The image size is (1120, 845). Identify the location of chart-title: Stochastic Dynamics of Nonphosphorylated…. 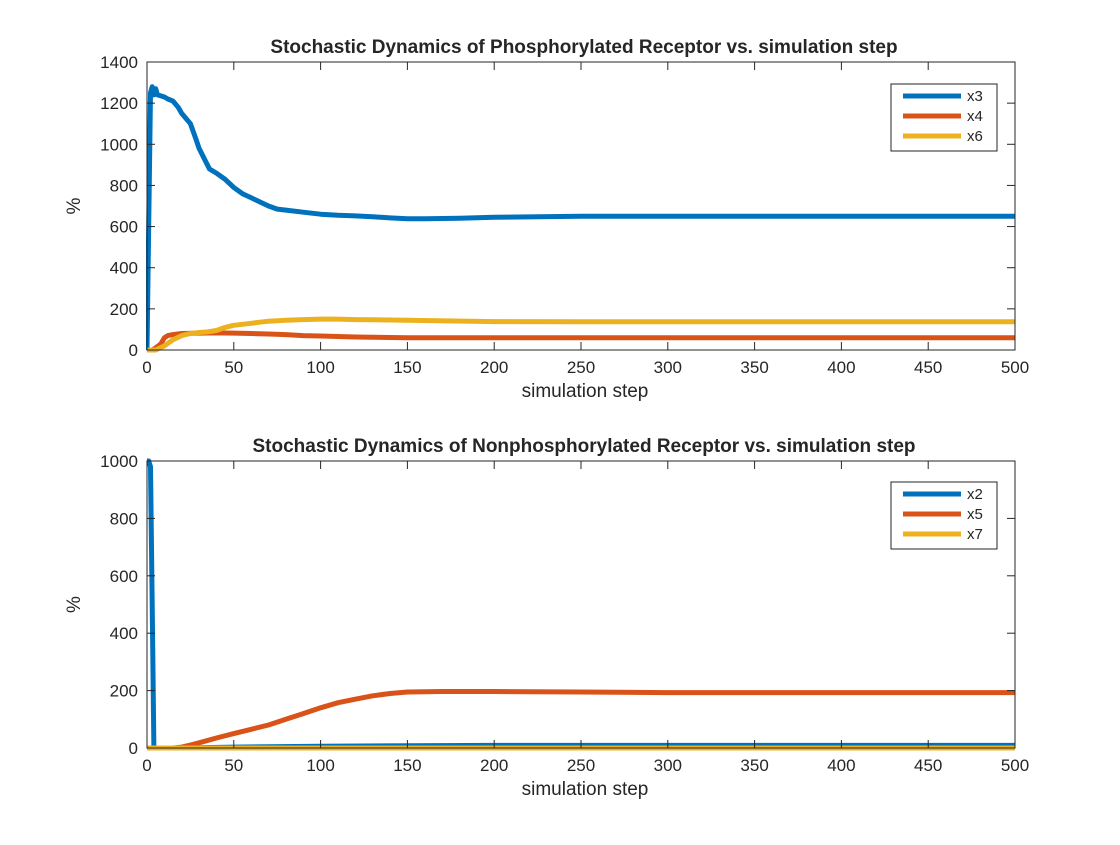
(583, 446).